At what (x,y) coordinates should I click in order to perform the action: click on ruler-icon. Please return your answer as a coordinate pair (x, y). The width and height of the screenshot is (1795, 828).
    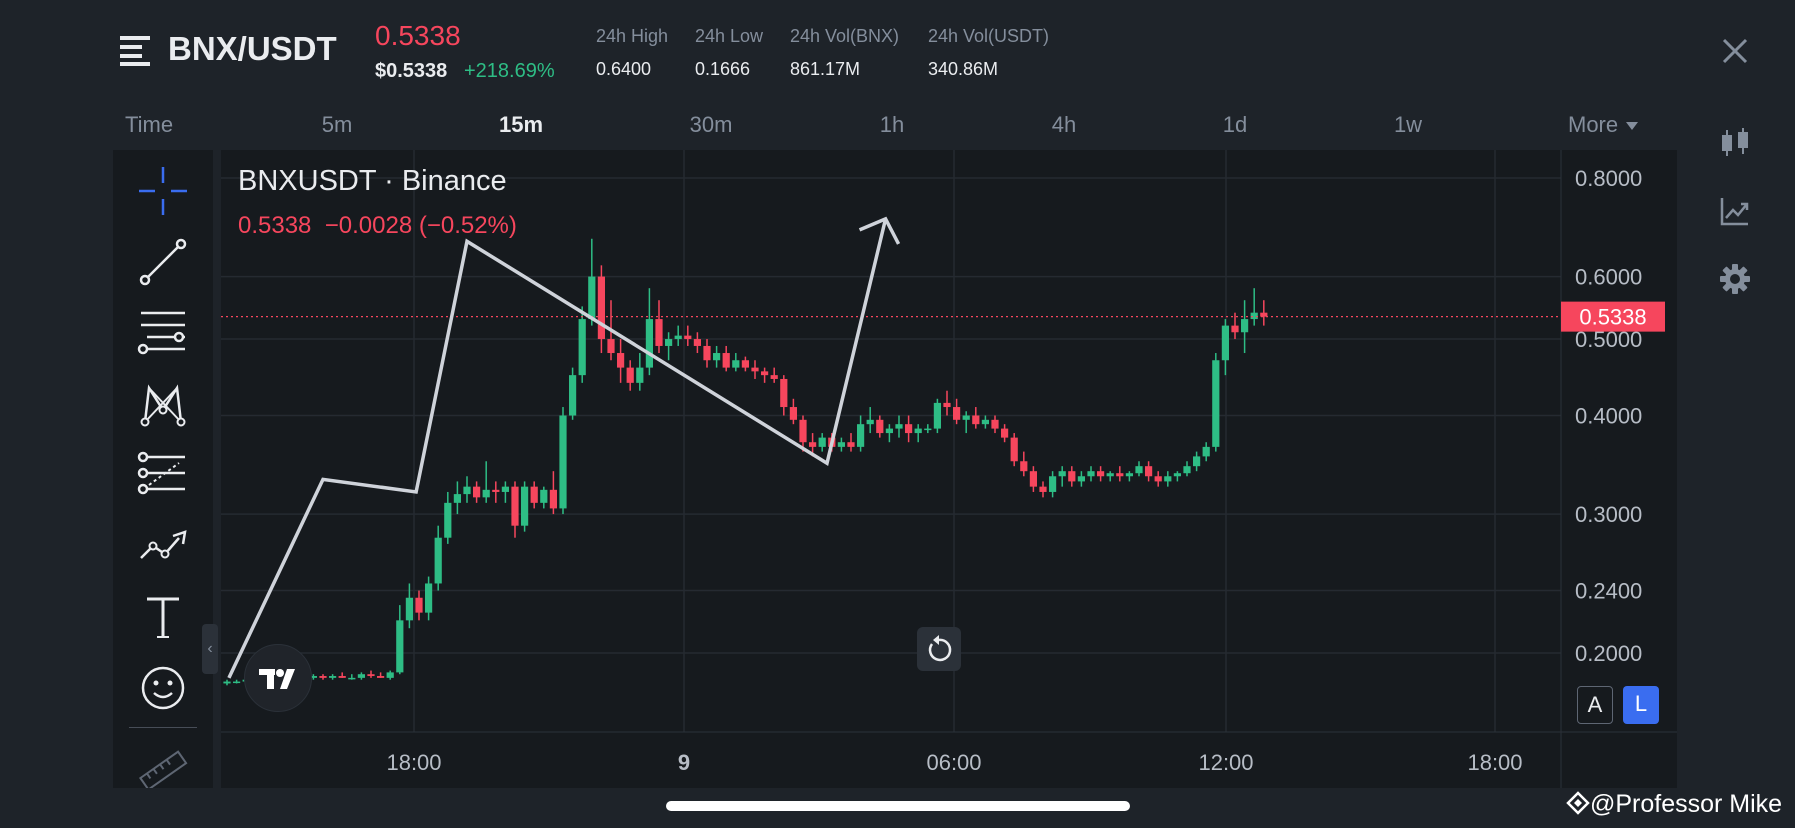
    Looking at the image, I should click on (163, 765).